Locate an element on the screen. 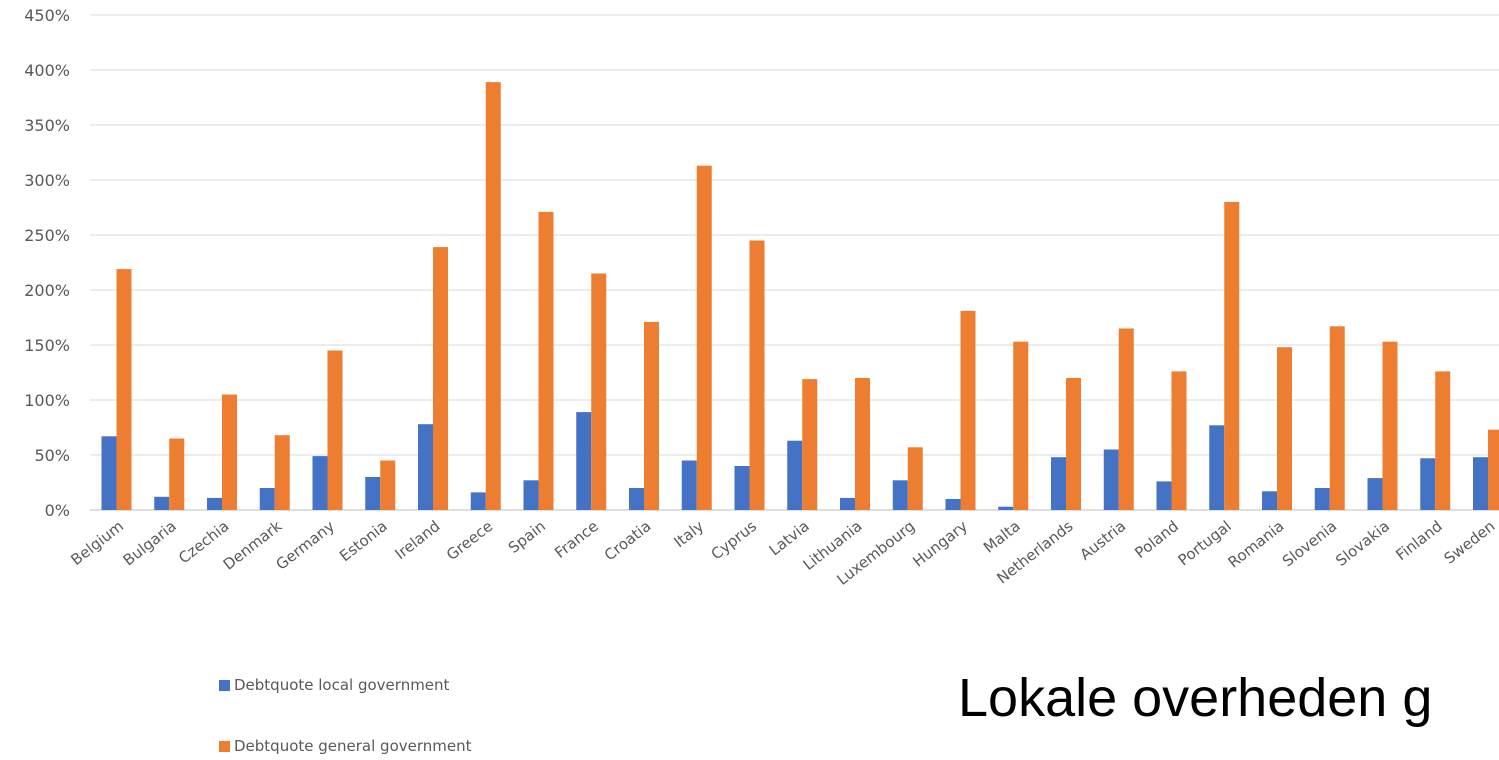 This screenshot has width=1499, height=760. bar-general-romania is located at coordinates (1284, 428).